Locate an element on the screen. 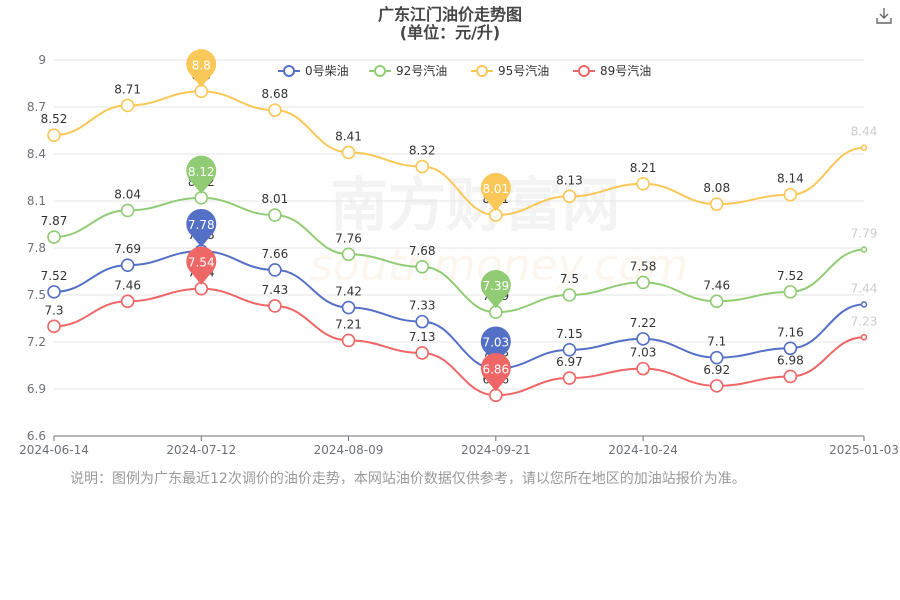 The width and height of the screenshot is (900, 600). data-label: 7.46 is located at coordinates (127, 285).